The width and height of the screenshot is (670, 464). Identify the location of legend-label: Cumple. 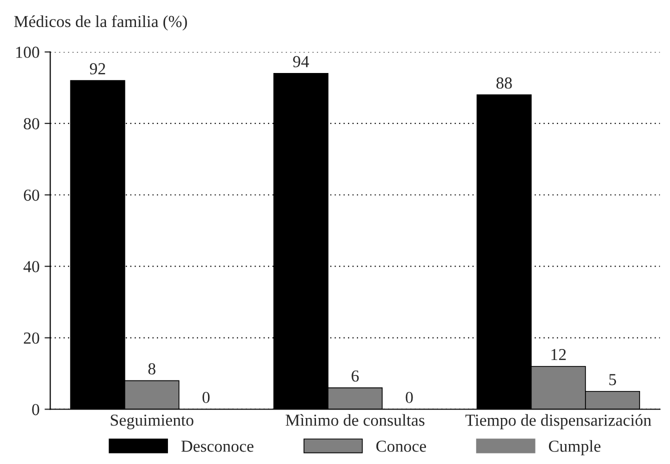
(574, 448).